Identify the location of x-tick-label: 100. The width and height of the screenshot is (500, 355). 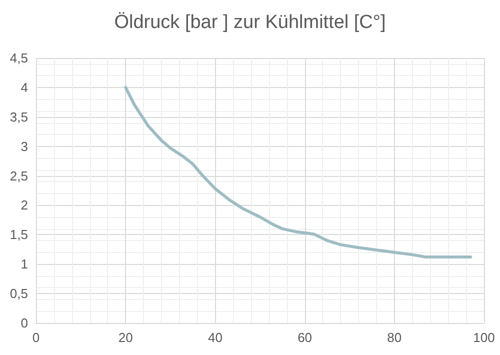
(484, 337).